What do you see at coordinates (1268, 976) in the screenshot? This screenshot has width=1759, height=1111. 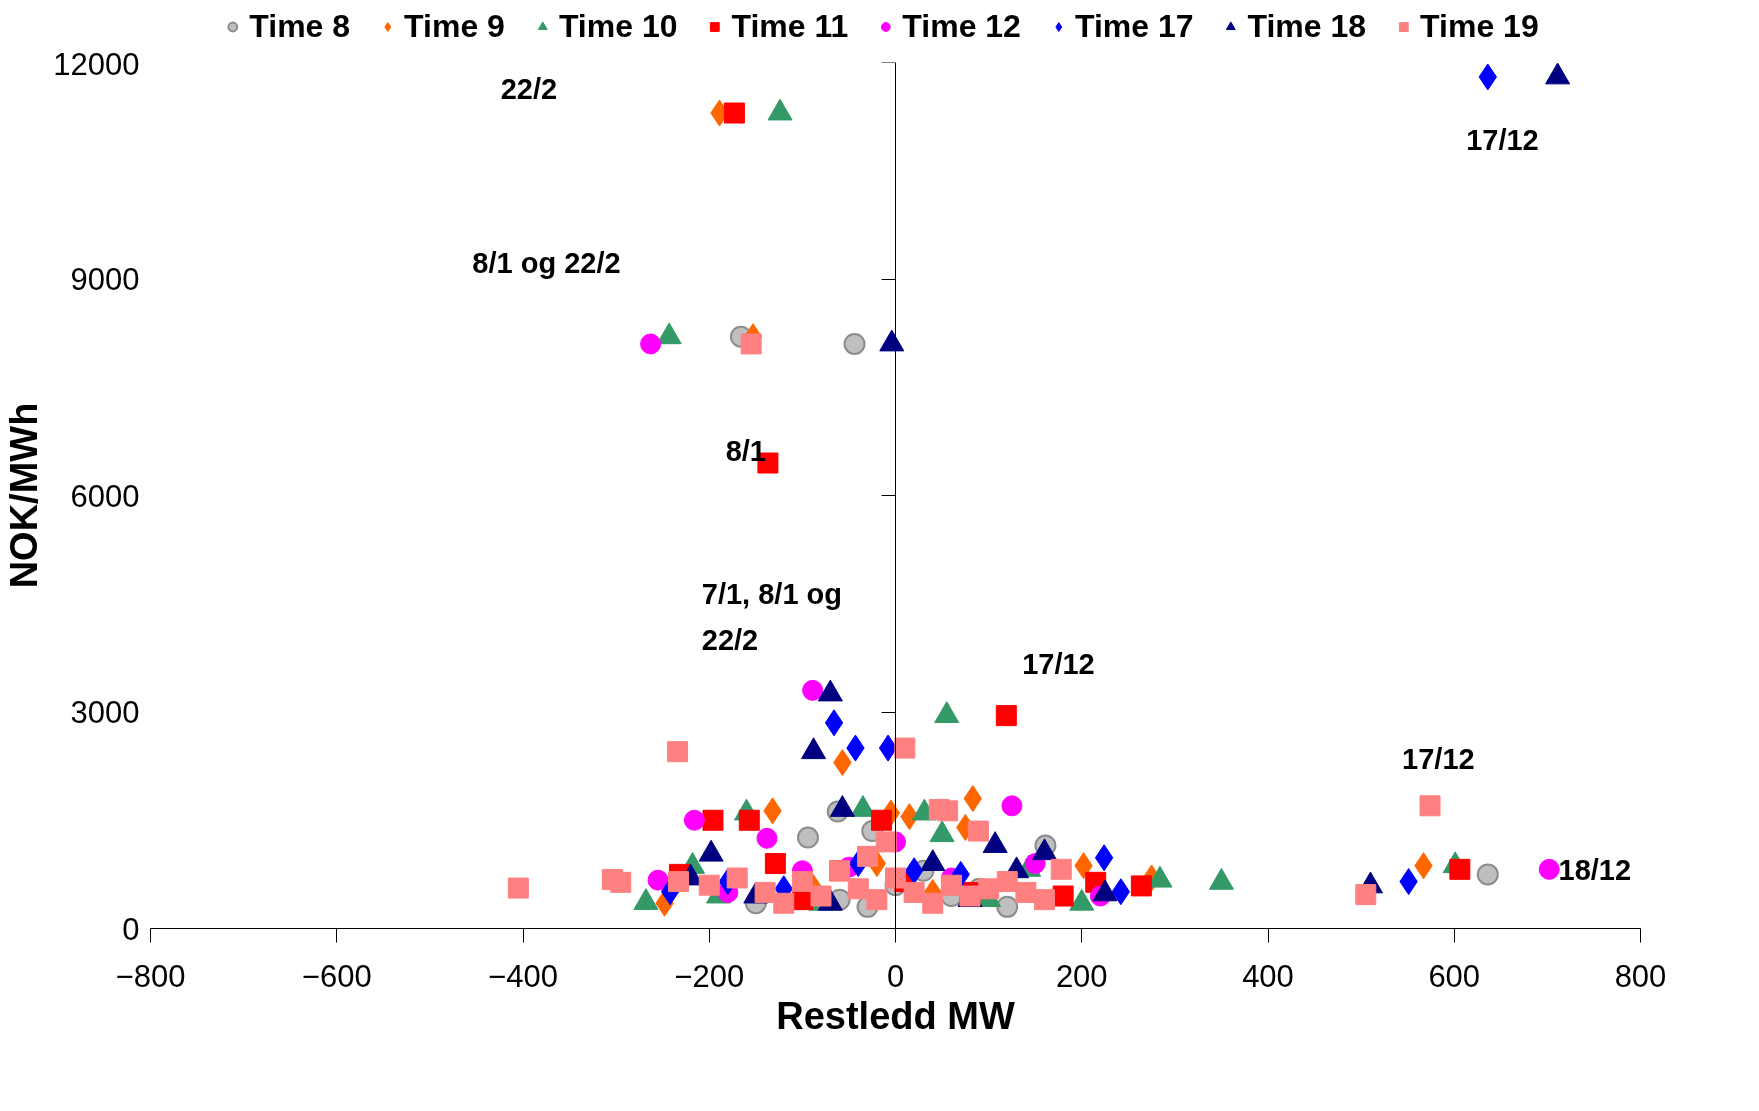 I see `x-tick-label: 400` at bounding box center [1268, 976].